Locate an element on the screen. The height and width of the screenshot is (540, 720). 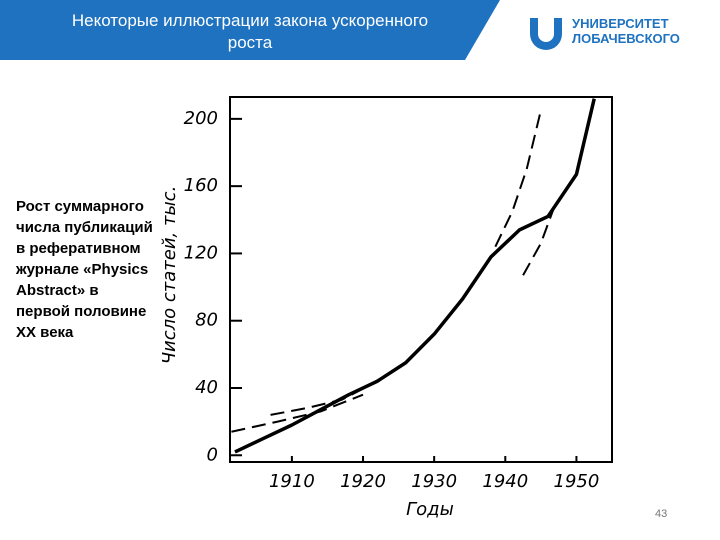
logo: УНИВЕРСИТЕТ ЛОБАЧЕВСКОГО is located at coordinates (605, 33).